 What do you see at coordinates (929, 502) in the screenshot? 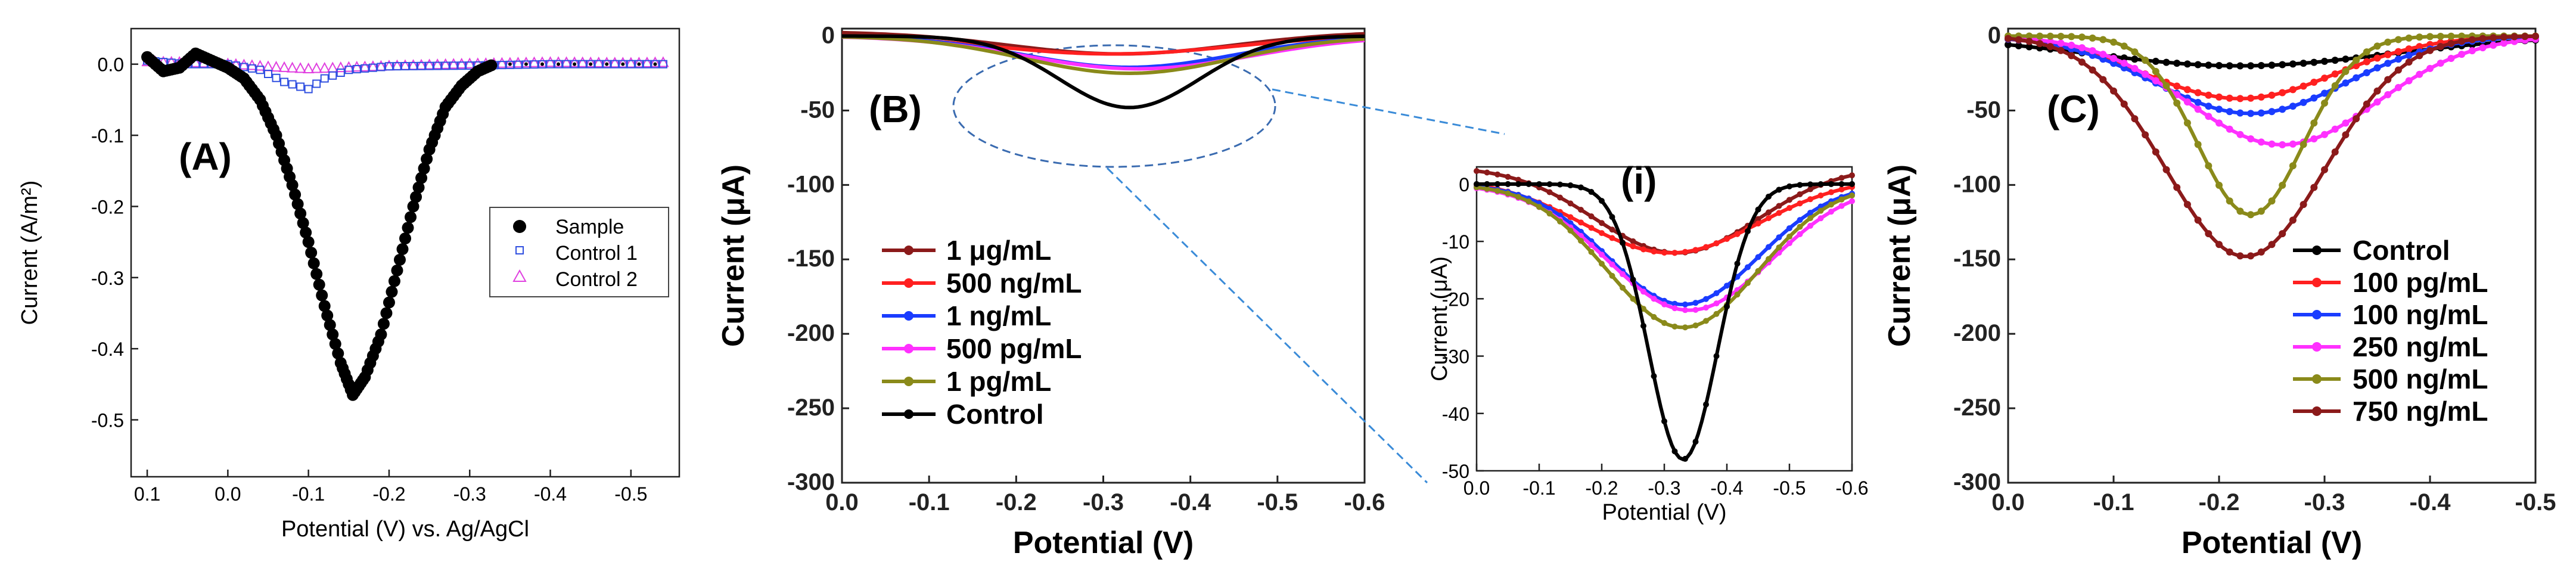
I see `x-tick-label: -0.1` at bounding box center [929, 502].